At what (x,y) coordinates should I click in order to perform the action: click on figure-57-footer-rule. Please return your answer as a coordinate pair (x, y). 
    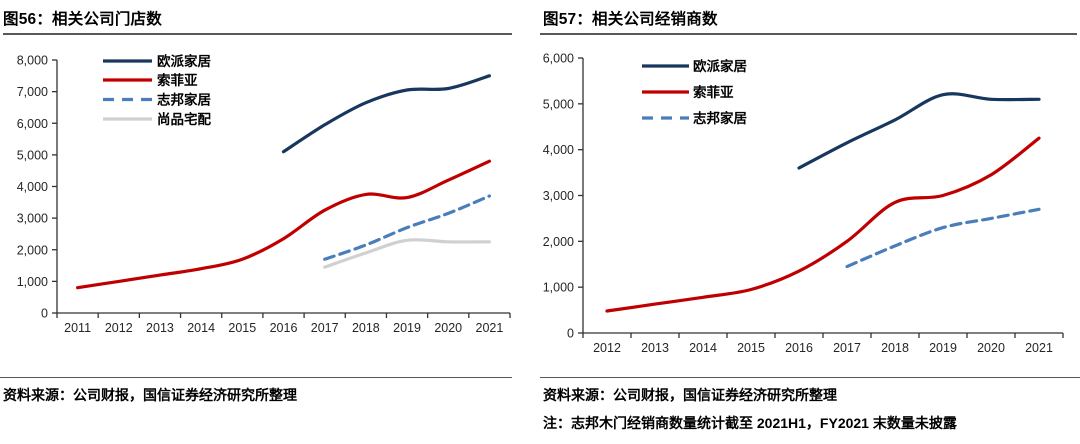
    Looking at the image, I should click on (810, 377).